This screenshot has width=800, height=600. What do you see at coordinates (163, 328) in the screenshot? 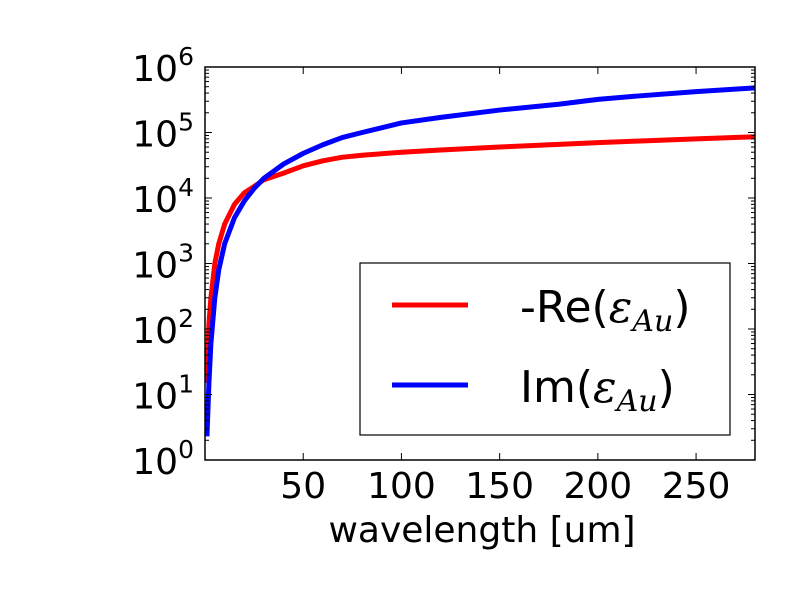
I see `y-tick-label: 10²` at bounding box center [163, 328].